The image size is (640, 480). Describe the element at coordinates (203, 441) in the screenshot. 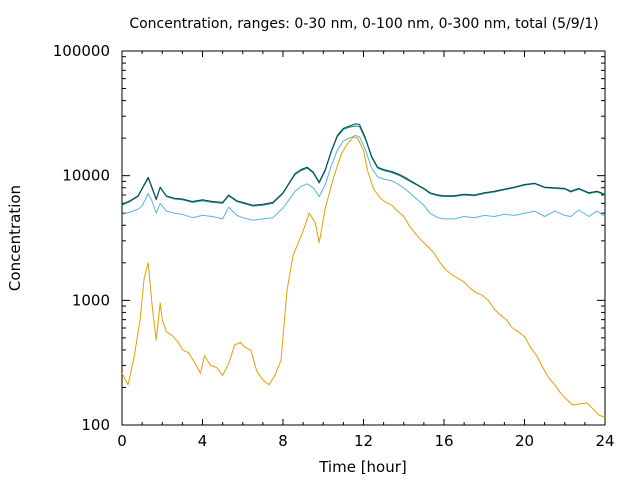

I see `x-tick-label: 4` at that location.